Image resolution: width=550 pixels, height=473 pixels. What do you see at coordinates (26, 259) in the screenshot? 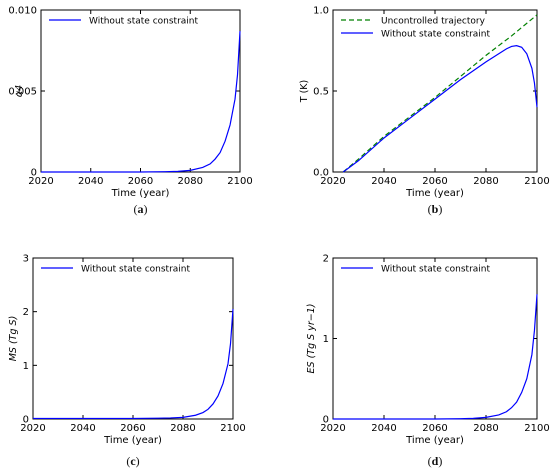
I see `y-tick-label: 3` at bounding box center [26, 259].